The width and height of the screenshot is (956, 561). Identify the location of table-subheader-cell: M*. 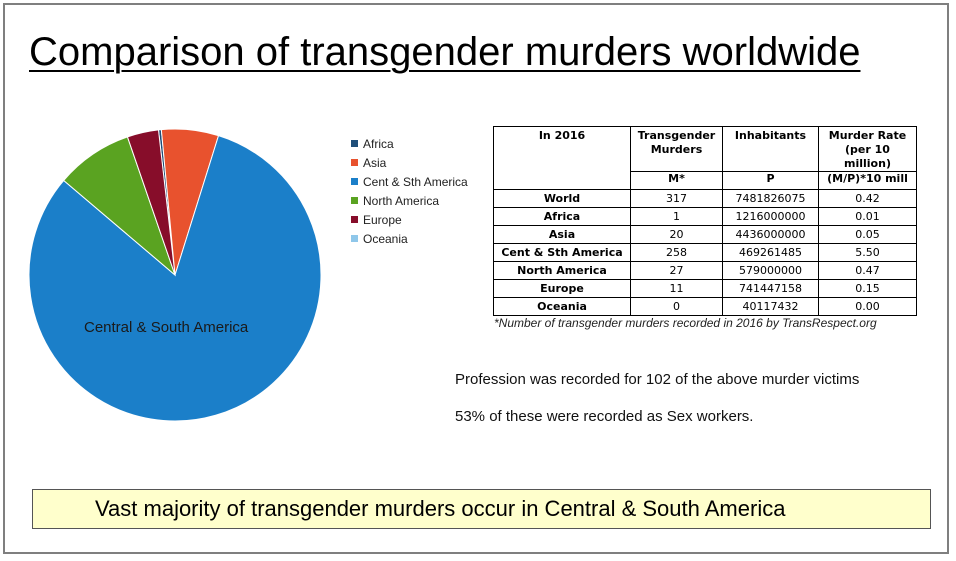
(676, 180).